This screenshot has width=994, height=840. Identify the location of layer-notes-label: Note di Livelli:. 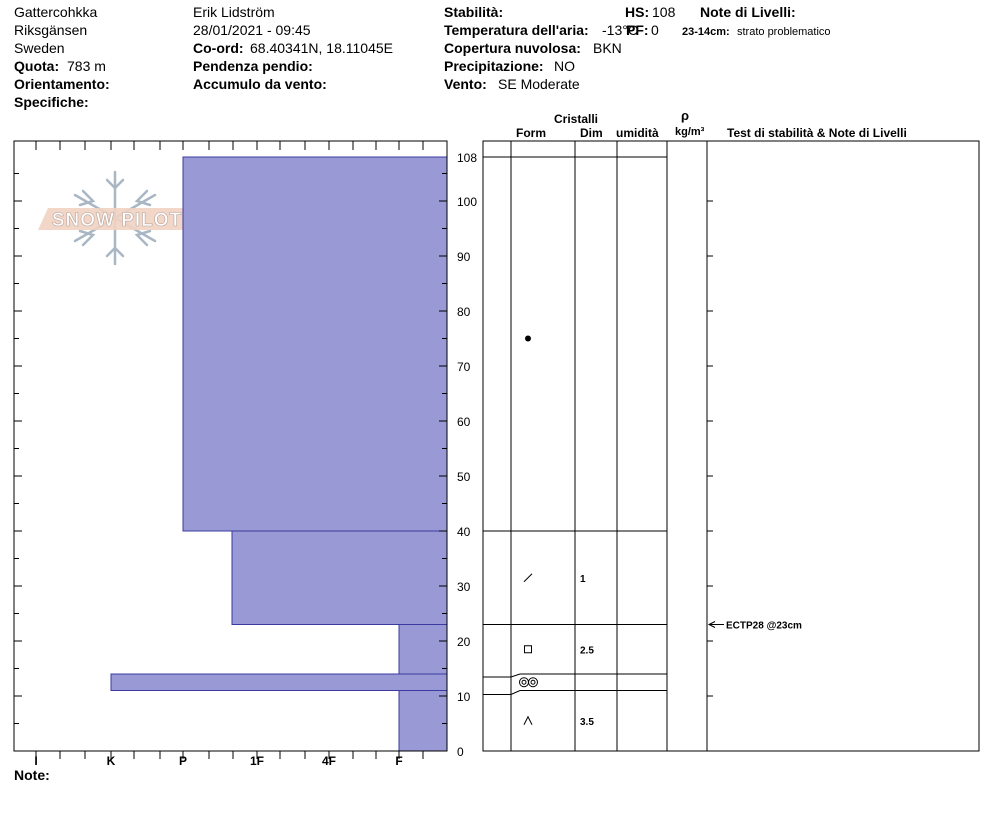
(748, 12).